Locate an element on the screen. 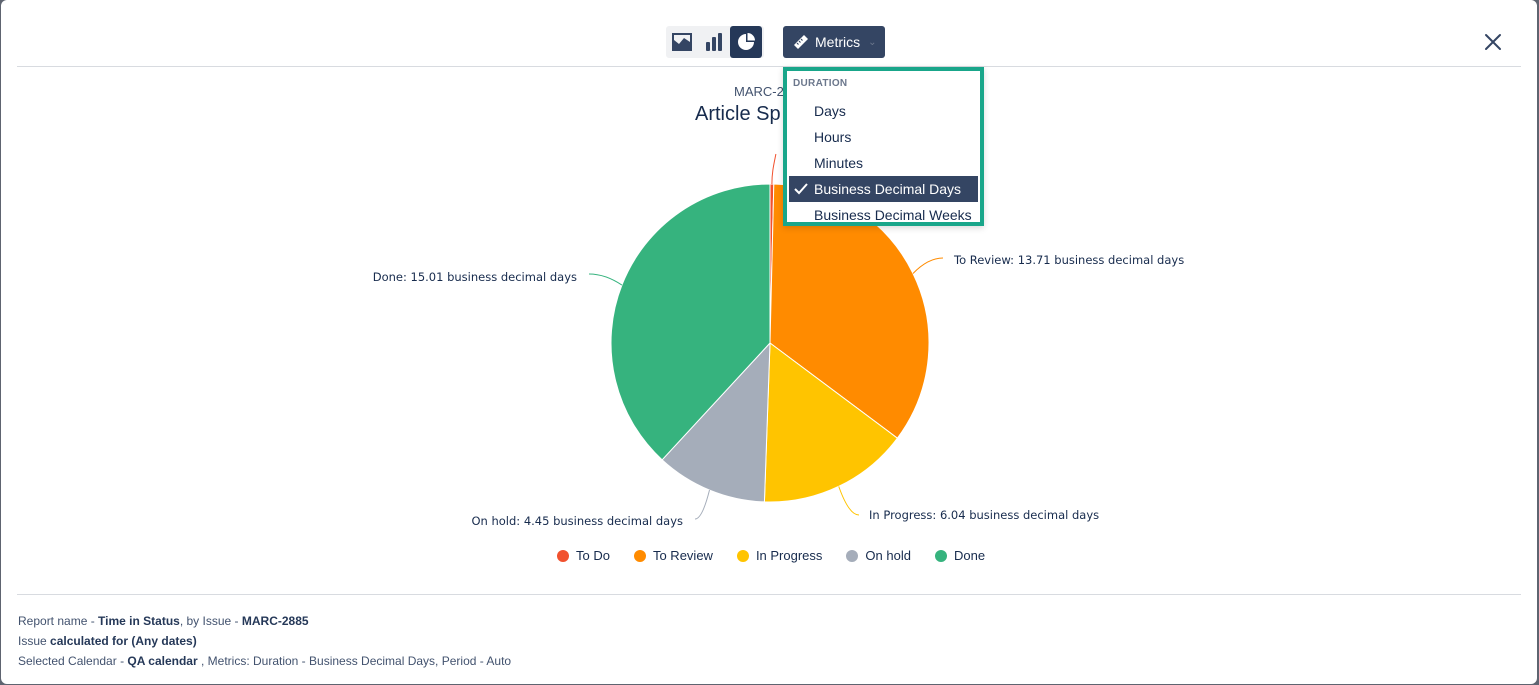  leader-line-in-progress is located at coordinates (849, 501).